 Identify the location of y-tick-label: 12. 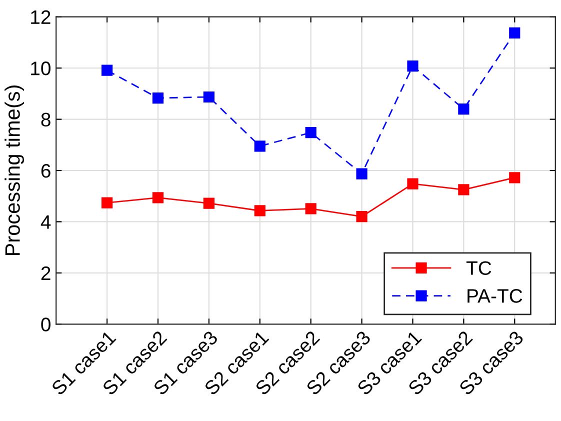
(40, 17).